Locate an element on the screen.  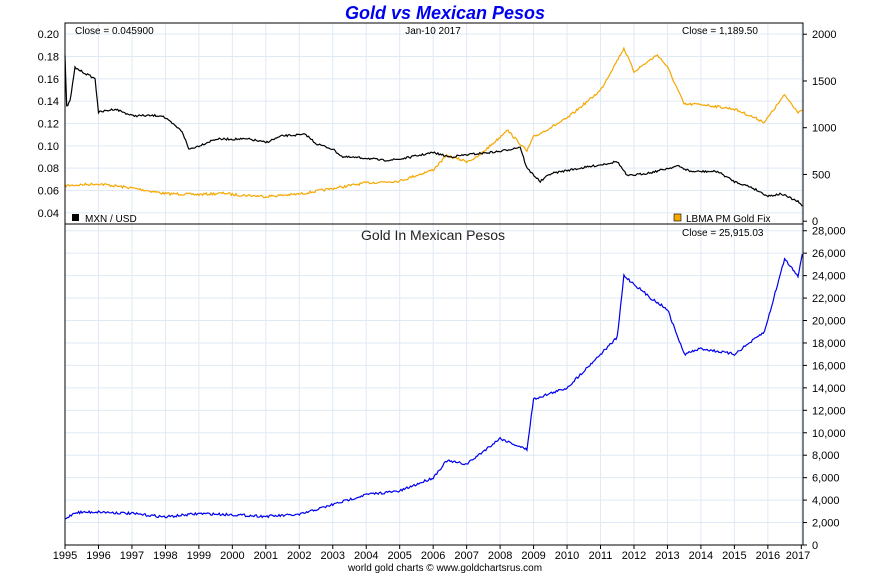
bottom-y-tick-label: 26,000 is located at coordinates (829, 254).